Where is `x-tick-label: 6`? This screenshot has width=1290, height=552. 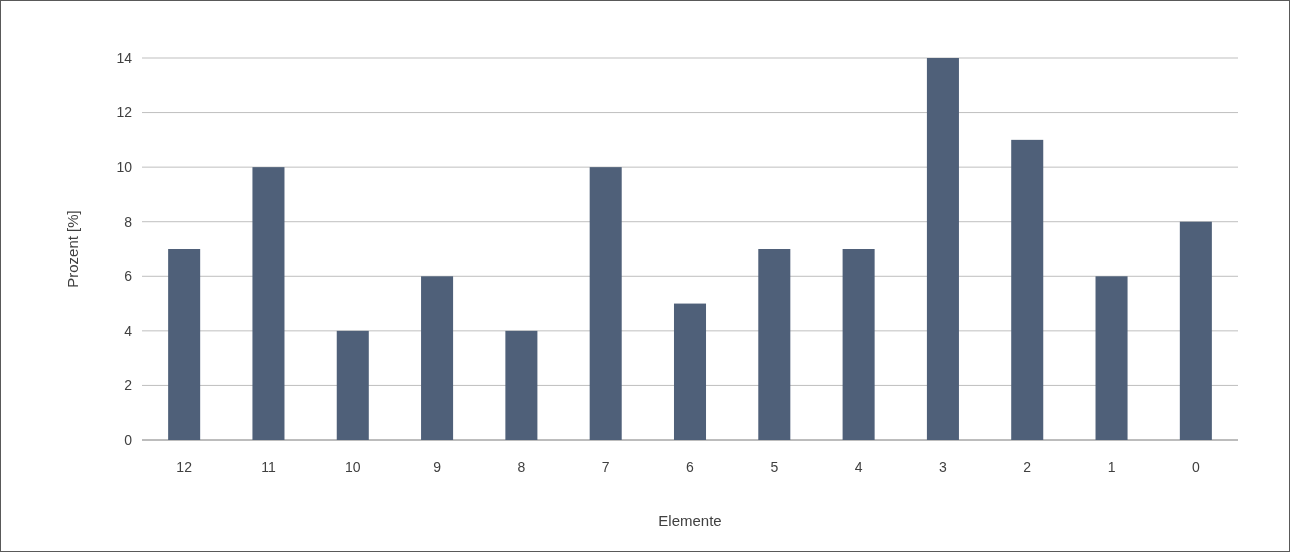
x-tick-label: 6 is located at coordinates (690, 467).